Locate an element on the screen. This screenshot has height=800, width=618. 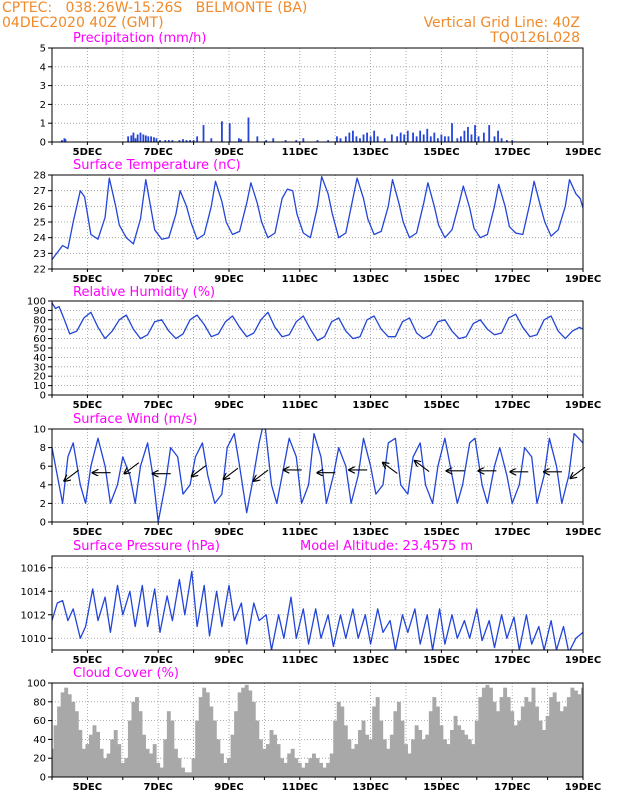
y-tick-label: 24 is located at coordinates (39, 238).